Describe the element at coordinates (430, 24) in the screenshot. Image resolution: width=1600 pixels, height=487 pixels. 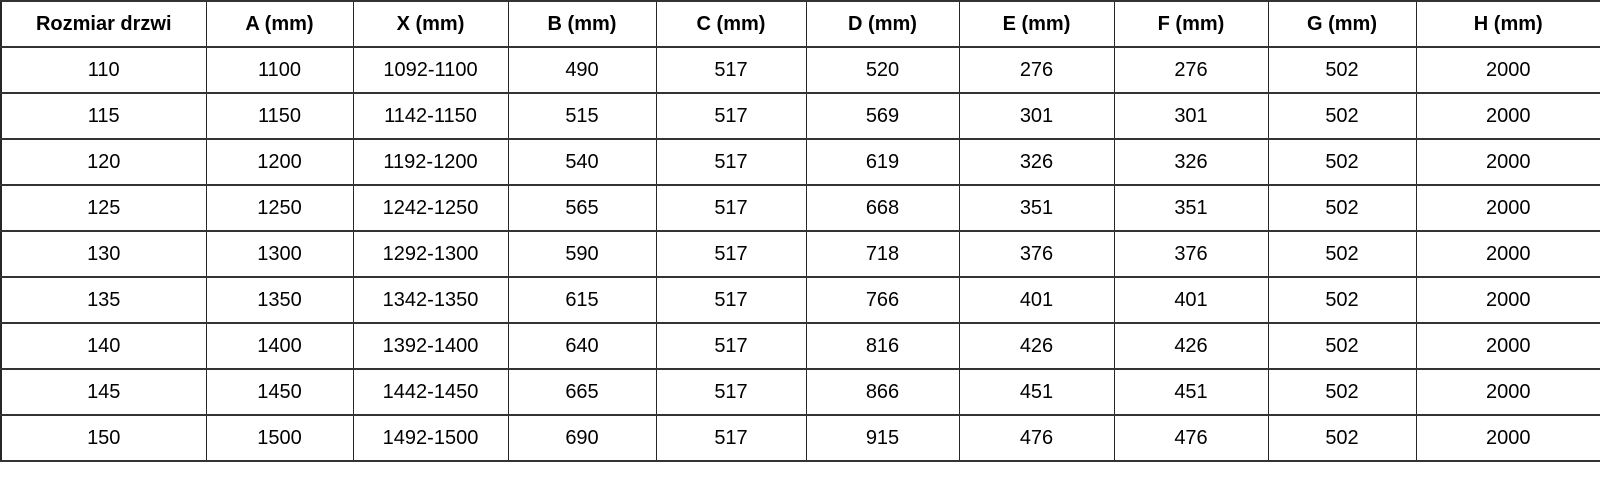
I see `header-cell: X (mm)` at that location.